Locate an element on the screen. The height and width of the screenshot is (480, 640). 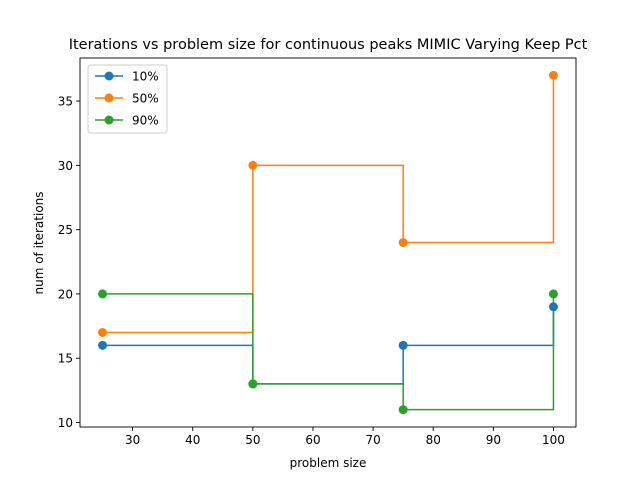
x-tick-label-2: 50 is located at coordinates (252, 440).